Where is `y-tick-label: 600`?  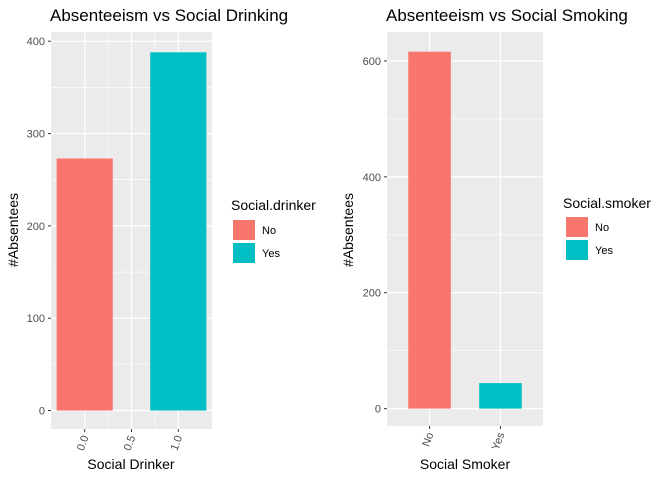
y-tick-label: 600 is located at coordinates (372, 62).